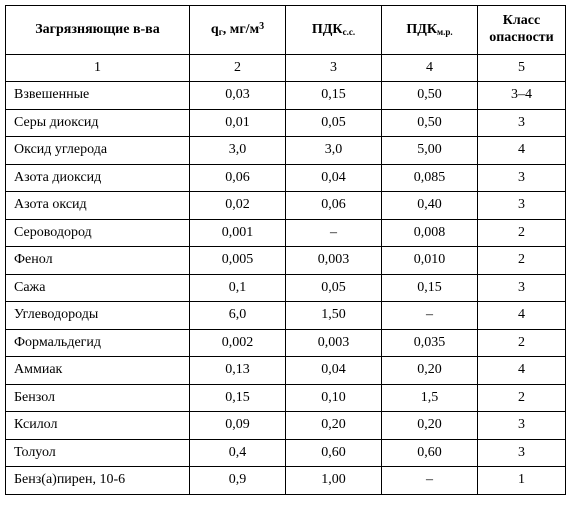  I want to click on pdk-mr-value: 0,008, so click(429, 232).